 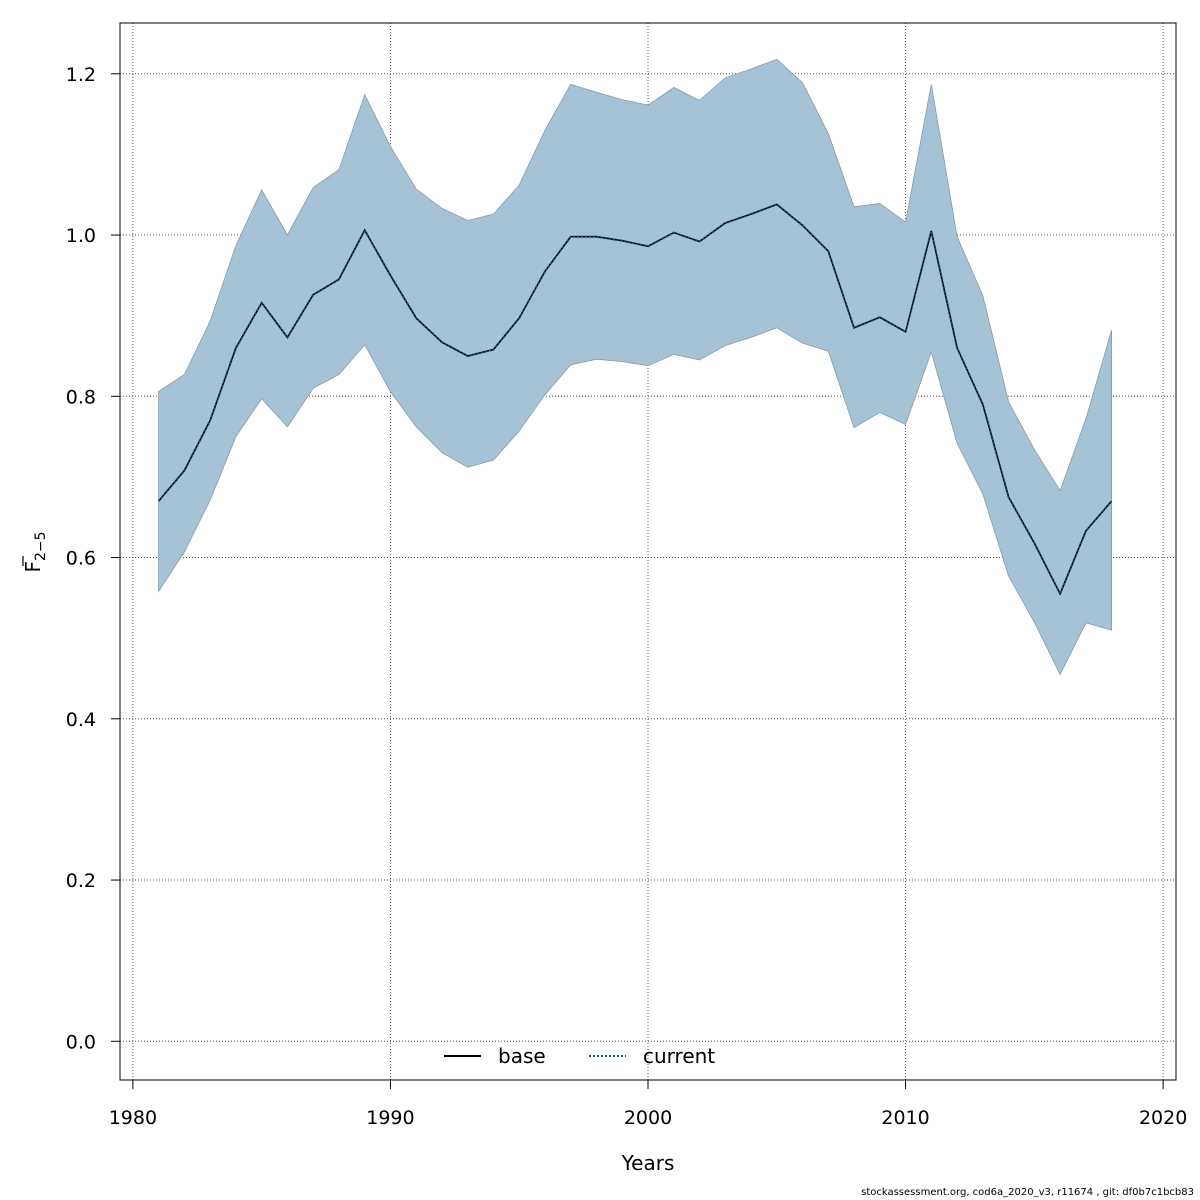 I want to click on y-axis-title: F2−5, so click(x=35, y=551).